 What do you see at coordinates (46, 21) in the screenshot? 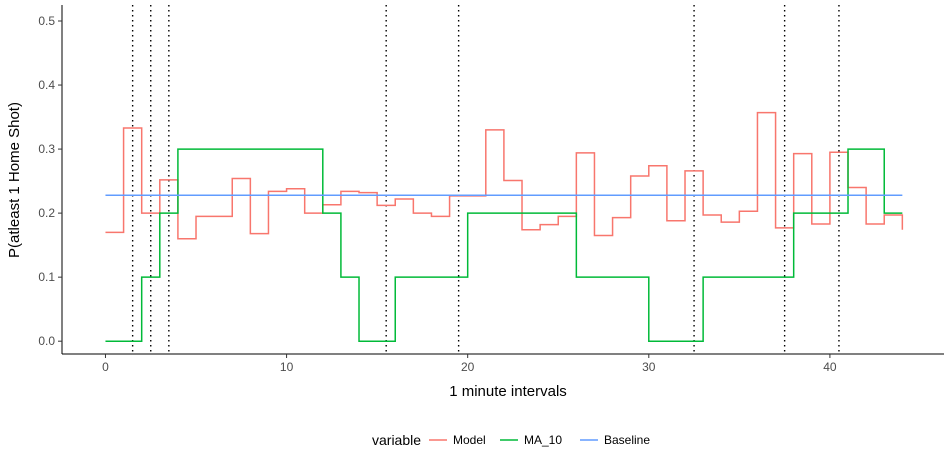
I see `y-tick-label-5: 0.5` at bounding box center [46, 21].